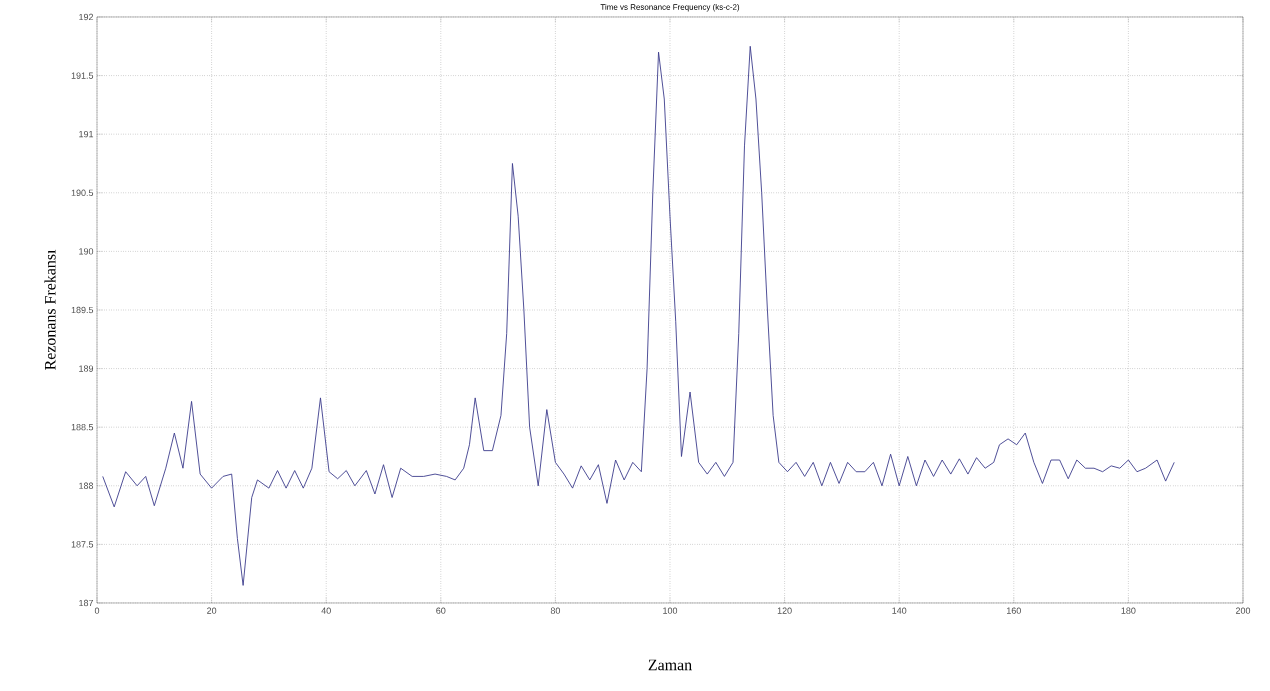  What do you see at coordinates (86, 368) in the screenshot?
I see `y-tick-label: 189` at bounding box center [86, 368].